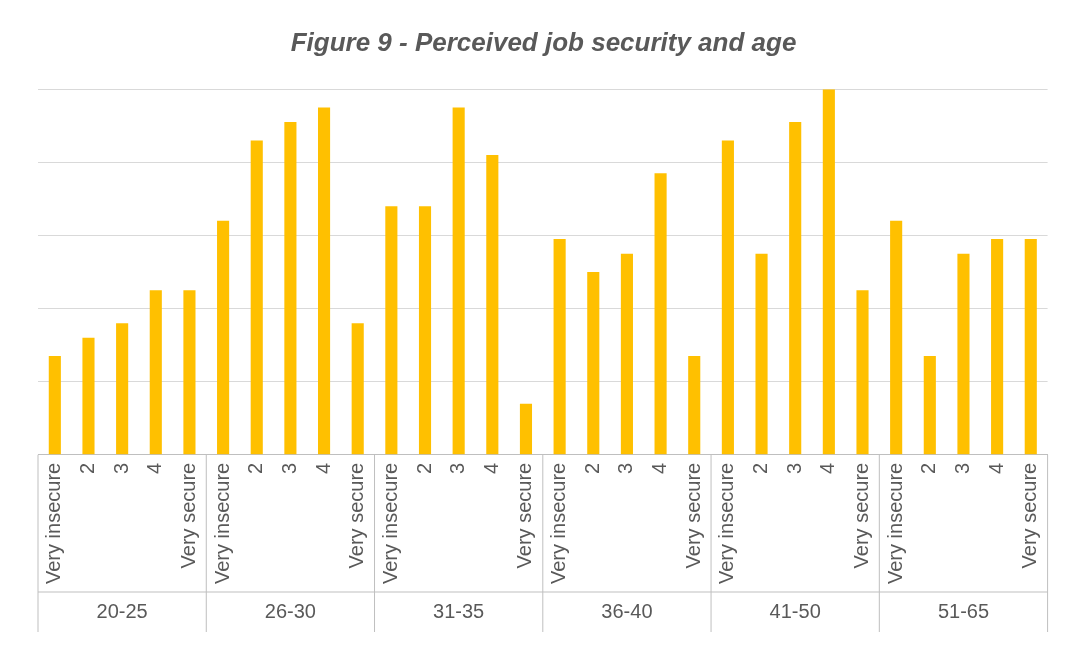 This screenshot has width=1075, height=651. I want to click on text: 41-50, so click(795, 610).